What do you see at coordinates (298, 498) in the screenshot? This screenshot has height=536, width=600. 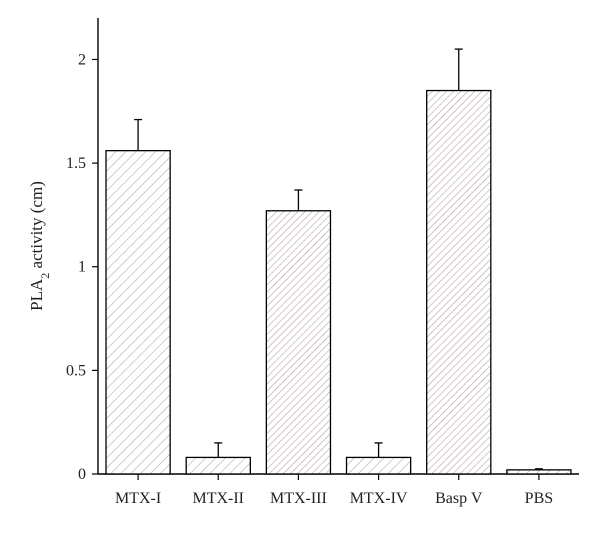 I see `x-tick-label: MTX-III` at bounding box center [298, 498].